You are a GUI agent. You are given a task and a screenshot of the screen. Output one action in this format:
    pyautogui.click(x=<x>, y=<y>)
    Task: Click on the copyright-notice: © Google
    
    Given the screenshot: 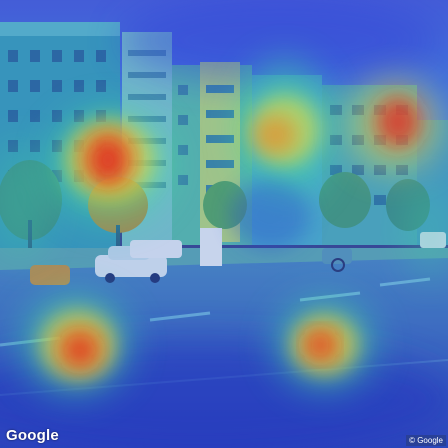 What is the action you would take?
    pyautogui.click(x=426, y=440)
    